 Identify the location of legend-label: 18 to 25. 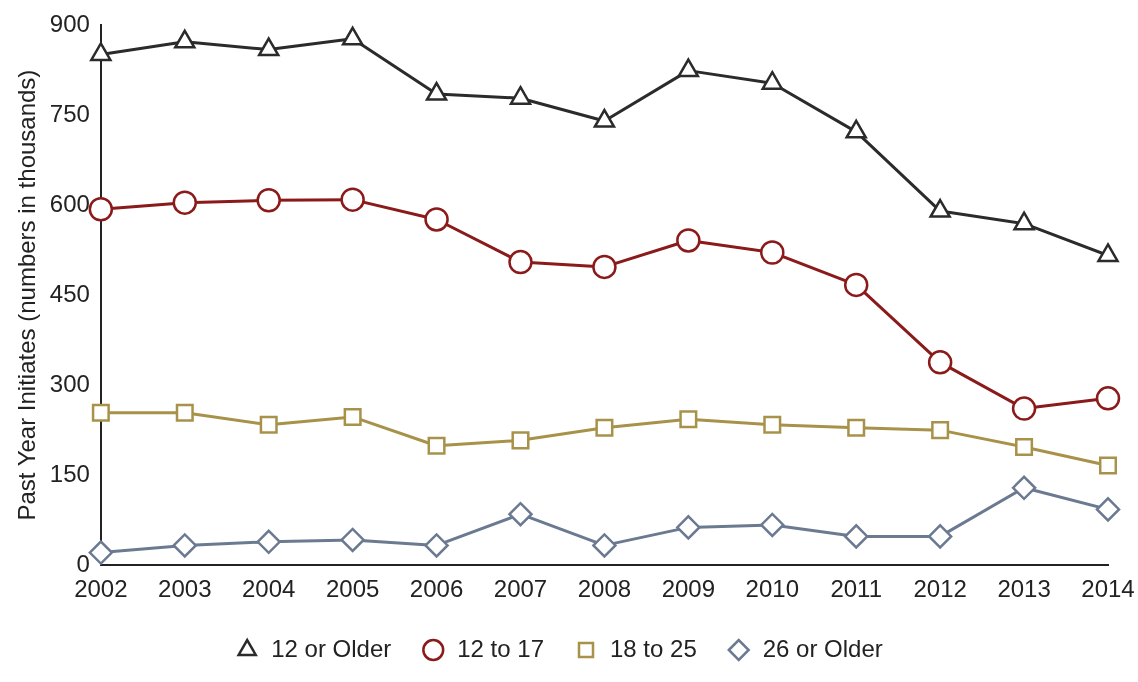
(653, 648).